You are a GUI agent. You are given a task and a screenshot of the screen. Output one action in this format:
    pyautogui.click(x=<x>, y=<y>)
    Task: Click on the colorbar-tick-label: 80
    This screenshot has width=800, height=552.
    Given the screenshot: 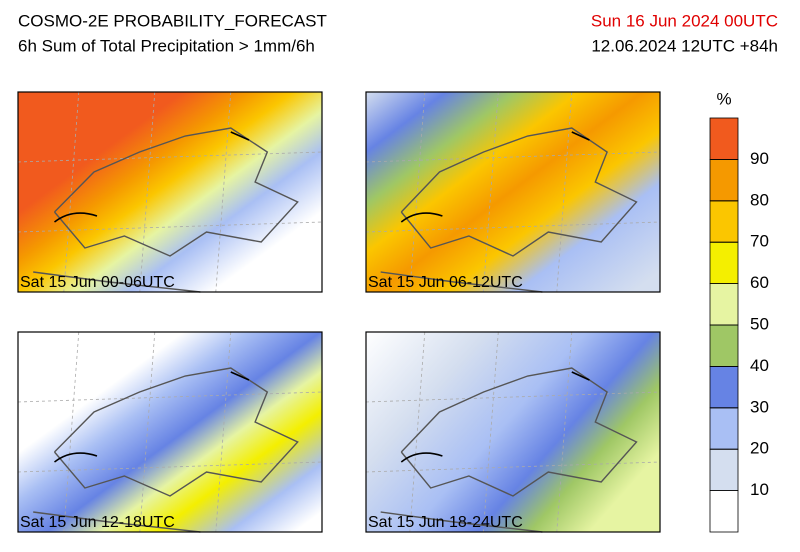 What is the action you would take?
    pyautogui.click(x=759, y=199)
    